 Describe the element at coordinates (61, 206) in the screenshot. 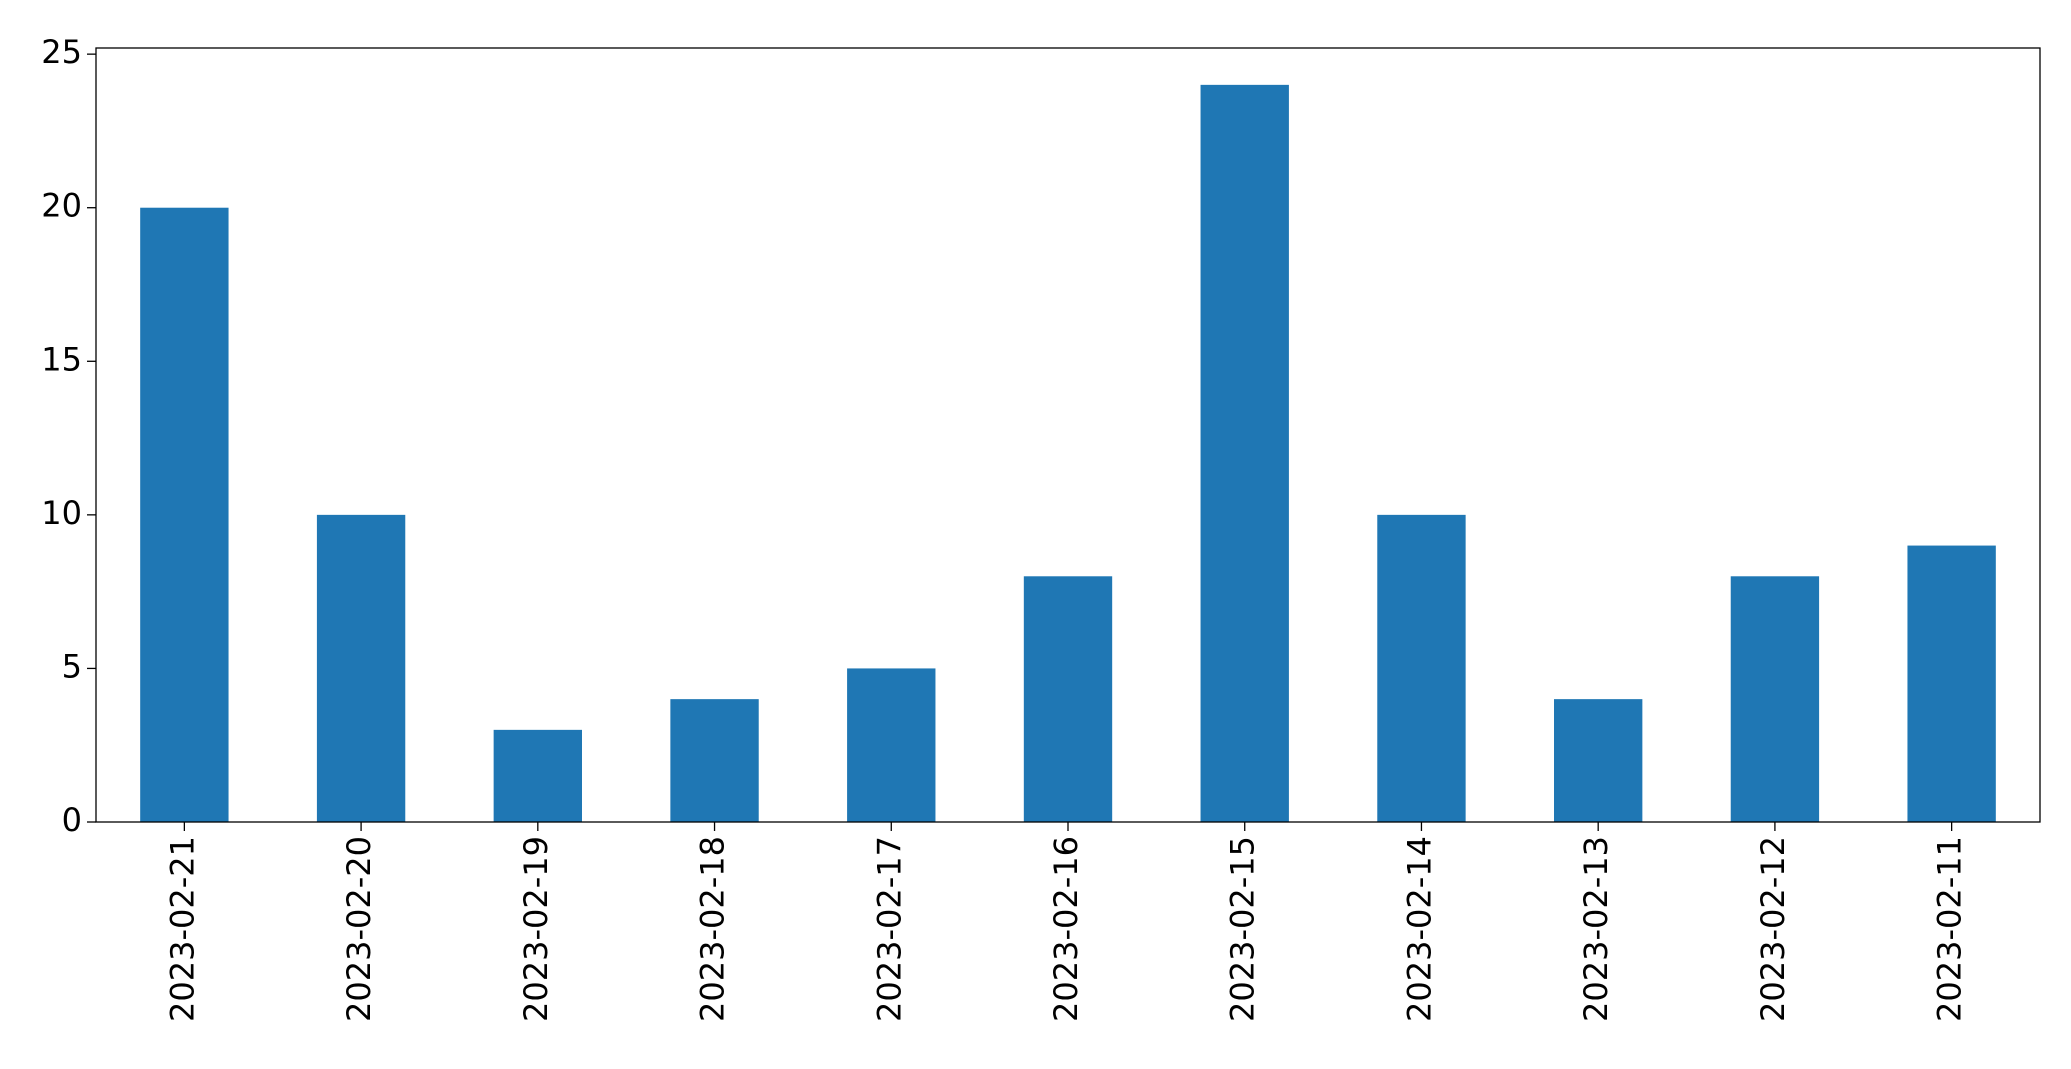

I see `y-tick-label: 20` at that location.